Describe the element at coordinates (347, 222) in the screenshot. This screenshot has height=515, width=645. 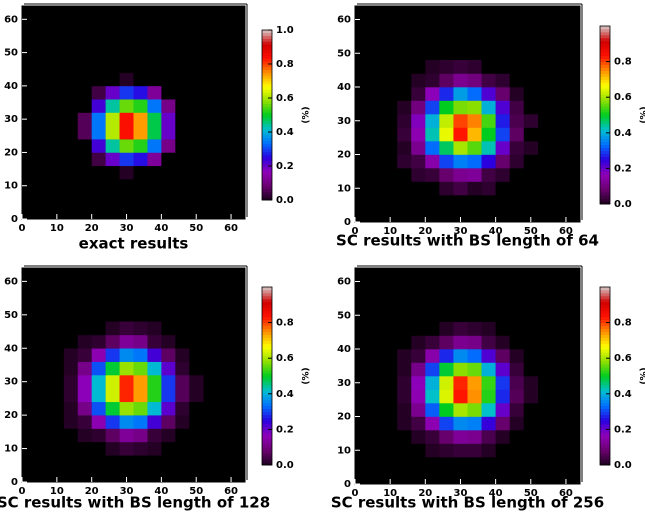
I see `y-tick-label: 0` at that location.